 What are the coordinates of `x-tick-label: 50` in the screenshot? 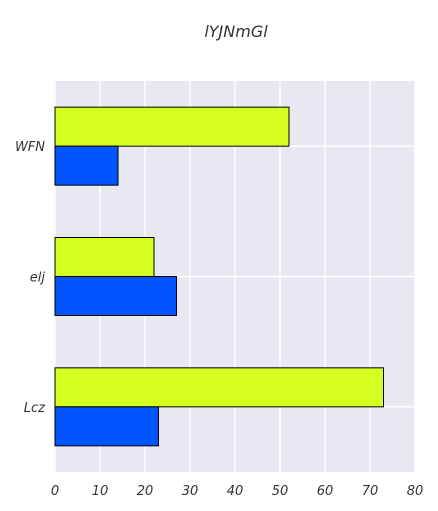 It's located at (280, 491).